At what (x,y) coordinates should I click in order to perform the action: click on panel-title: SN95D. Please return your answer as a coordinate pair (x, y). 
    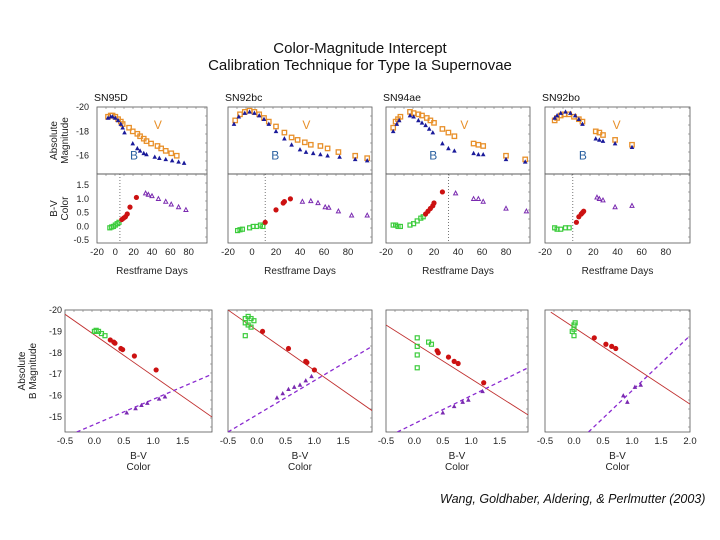
    Looking at the image, I should click on (111, 98).